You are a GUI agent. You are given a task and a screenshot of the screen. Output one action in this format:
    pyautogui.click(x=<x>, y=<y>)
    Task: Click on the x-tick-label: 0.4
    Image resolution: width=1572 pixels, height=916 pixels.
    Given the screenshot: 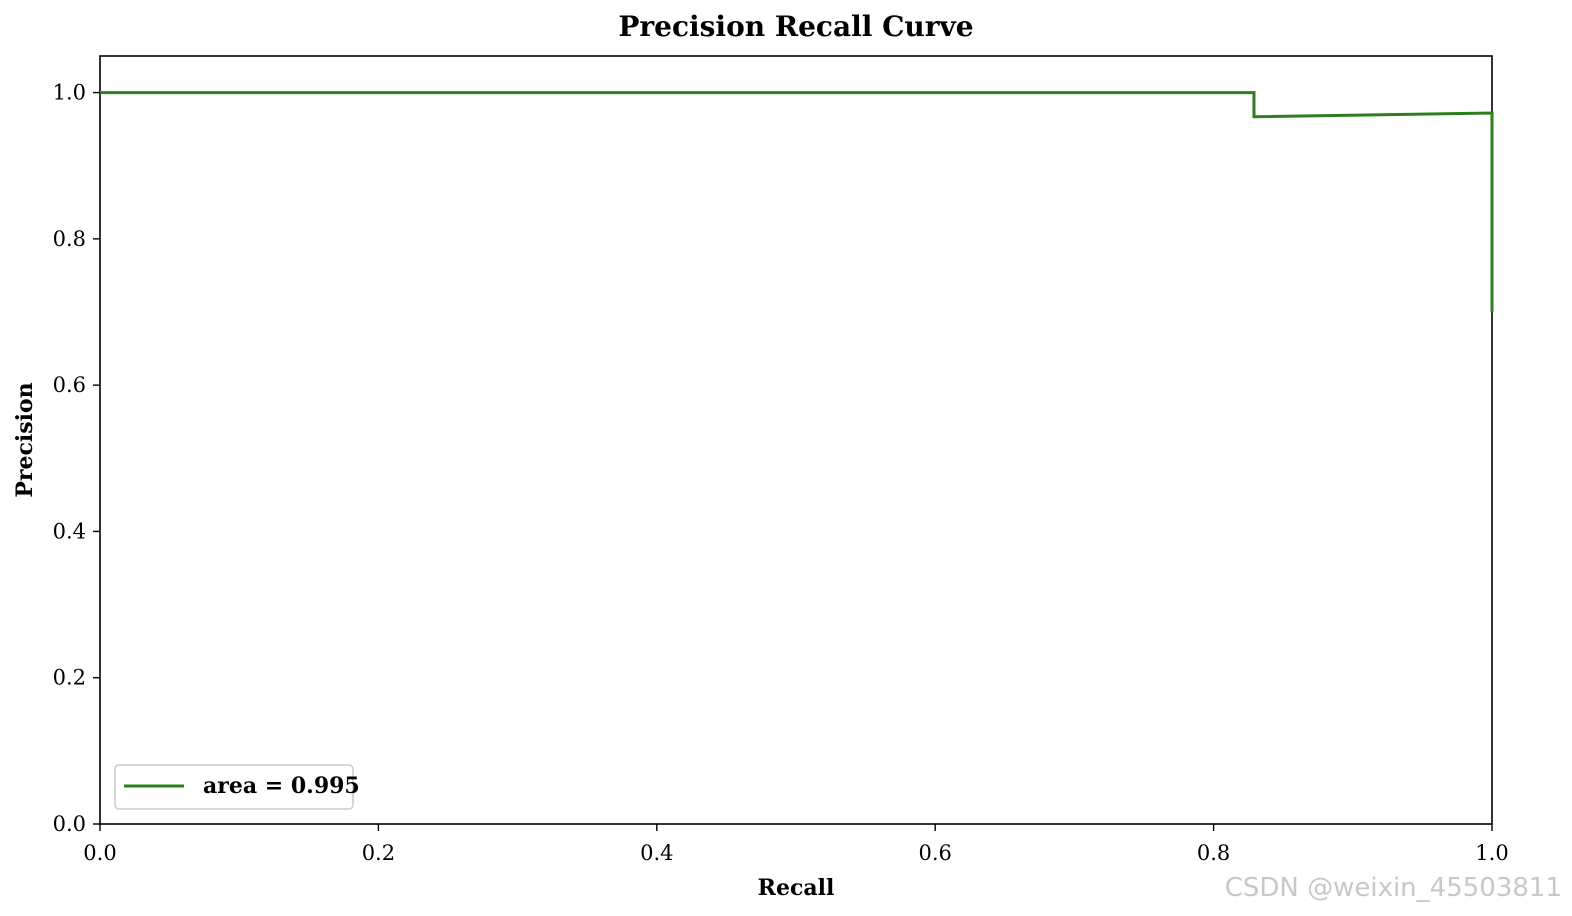 What is the action you would take?
    pyautogui.click(x=656, y=853)
    